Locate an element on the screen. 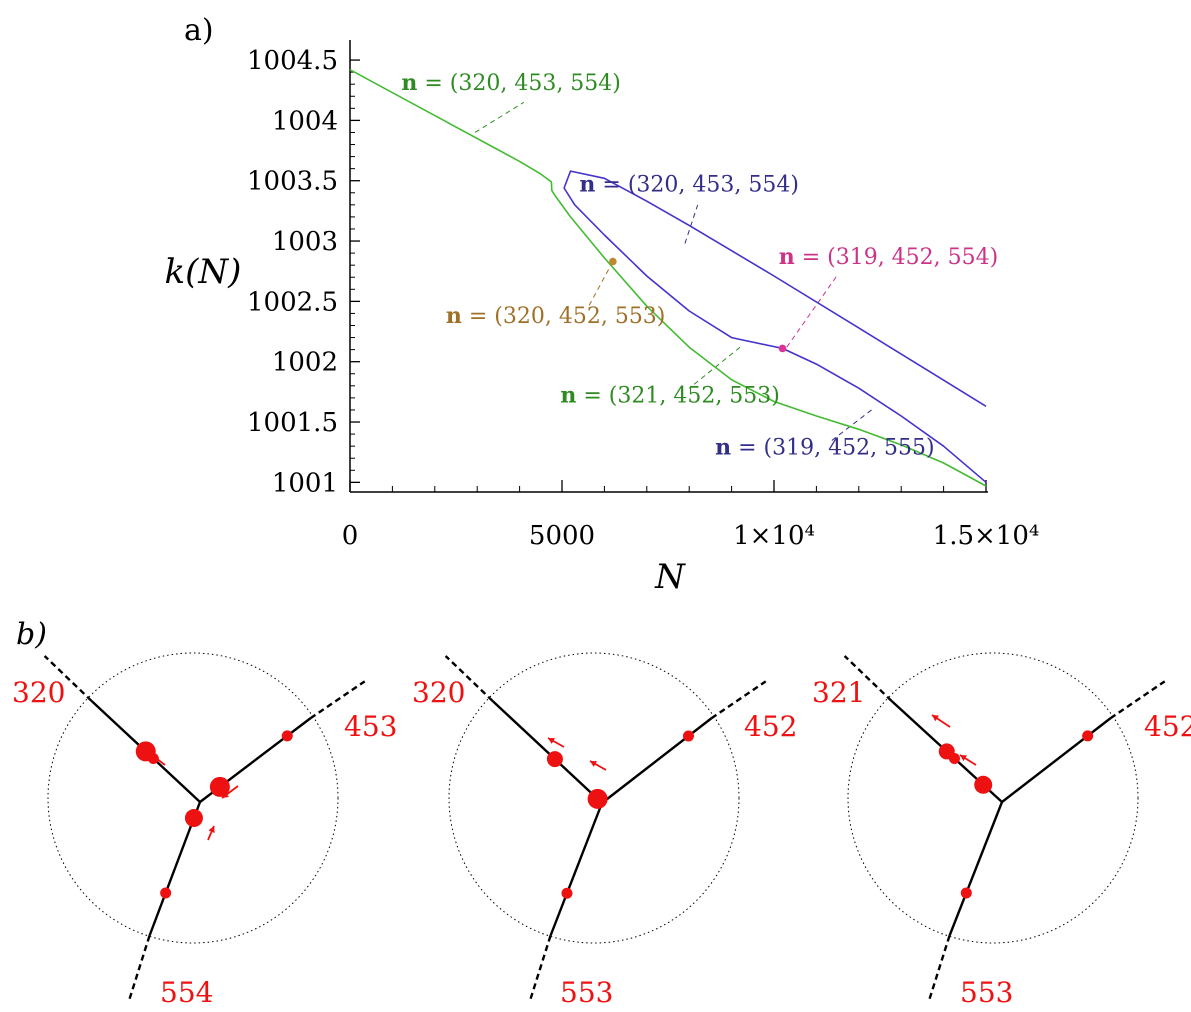 This screenshot has width=1191, height=1012. y-axis-label: k(N) is located at coordinates (203, 272).